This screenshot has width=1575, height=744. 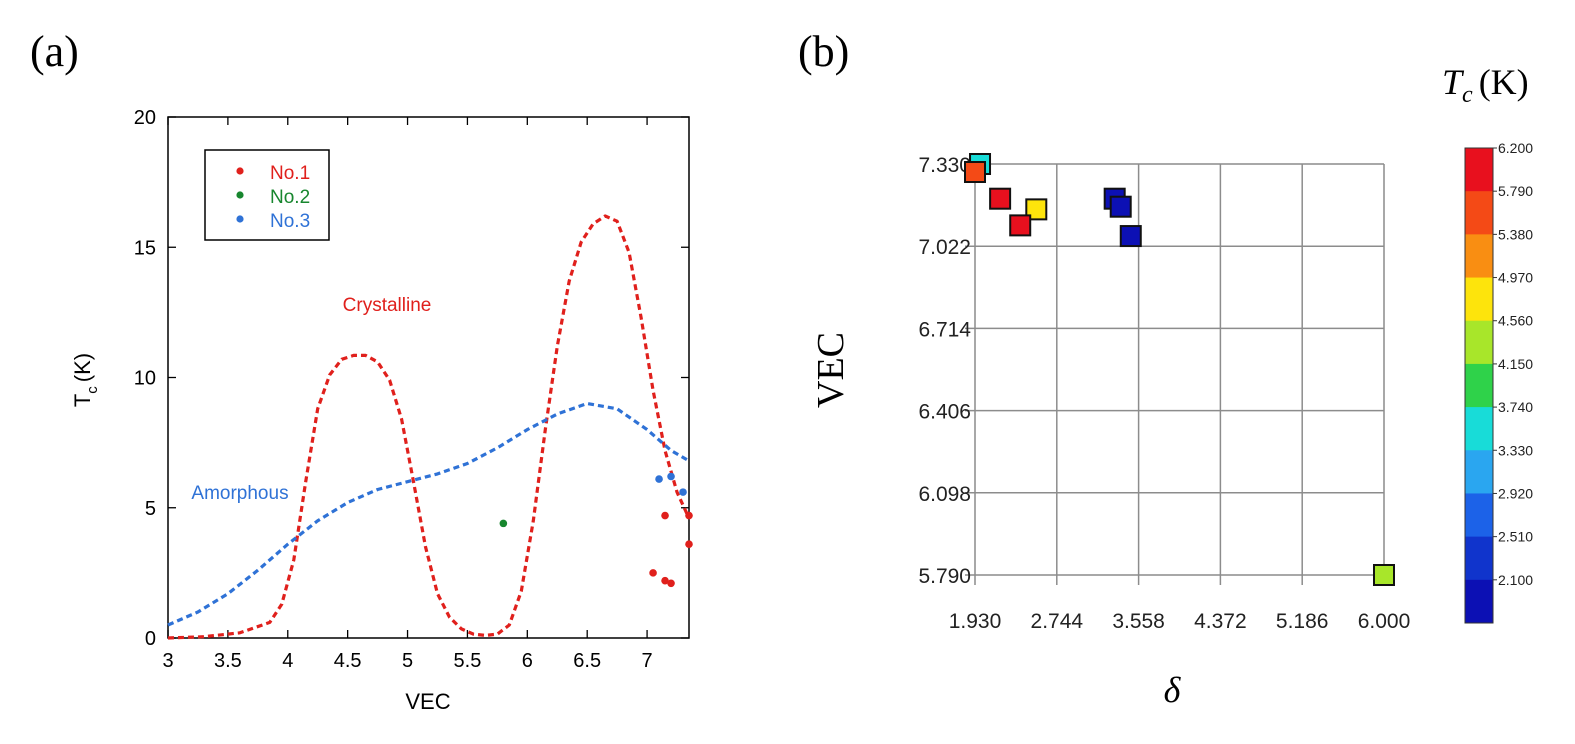 What do you see at coordinates (82, 400) in the screenshot?
I see `panel-a-y-label-main: T` at bounding box center [82, 400].